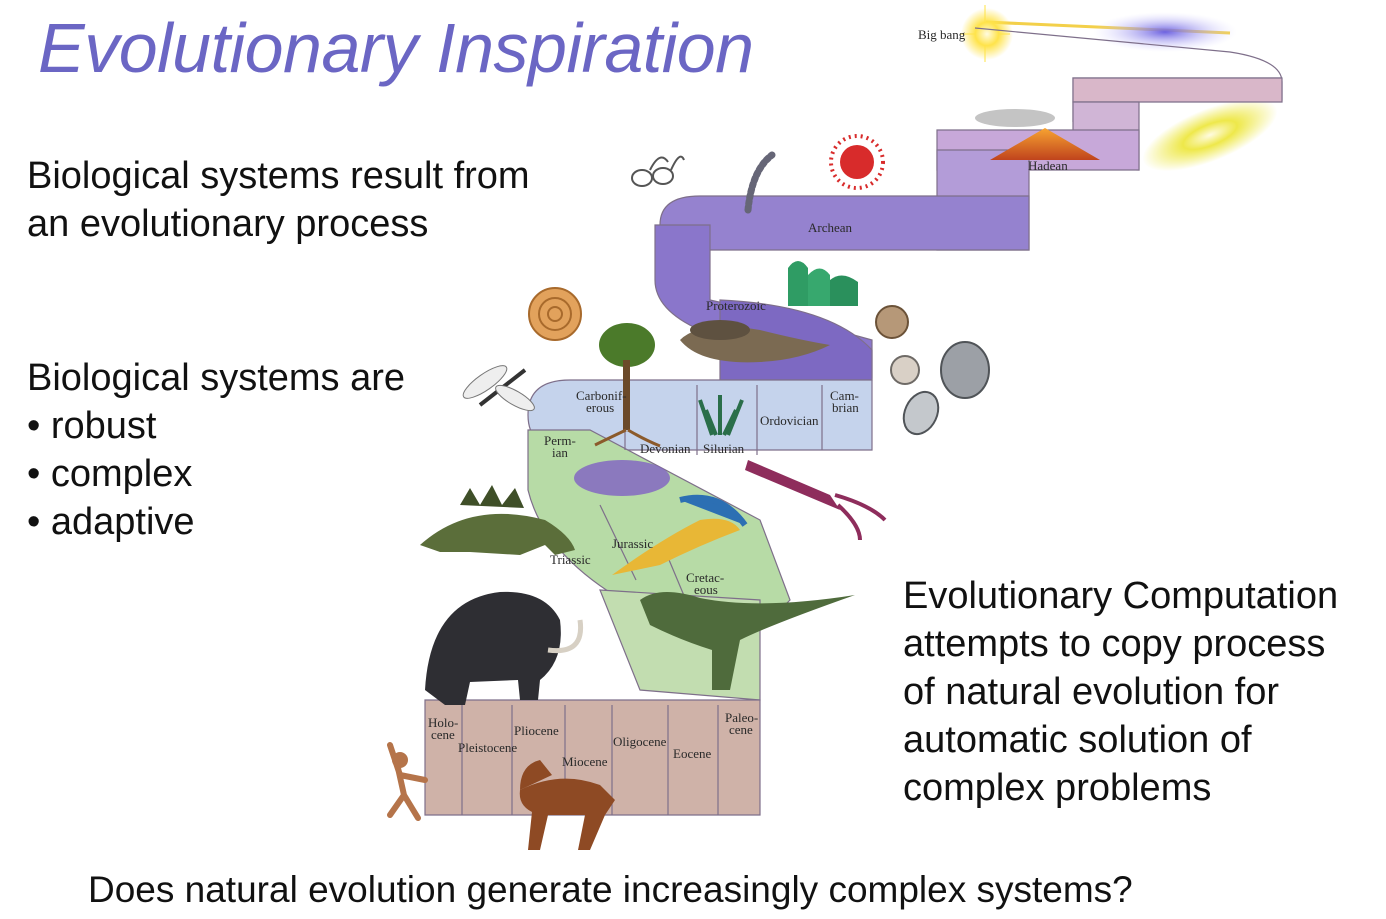 The width and height of the screenshot is (1386, 919). Describe the element at coordinates (658, 171) in the screenshot. I see `microbe-icon` at that location.